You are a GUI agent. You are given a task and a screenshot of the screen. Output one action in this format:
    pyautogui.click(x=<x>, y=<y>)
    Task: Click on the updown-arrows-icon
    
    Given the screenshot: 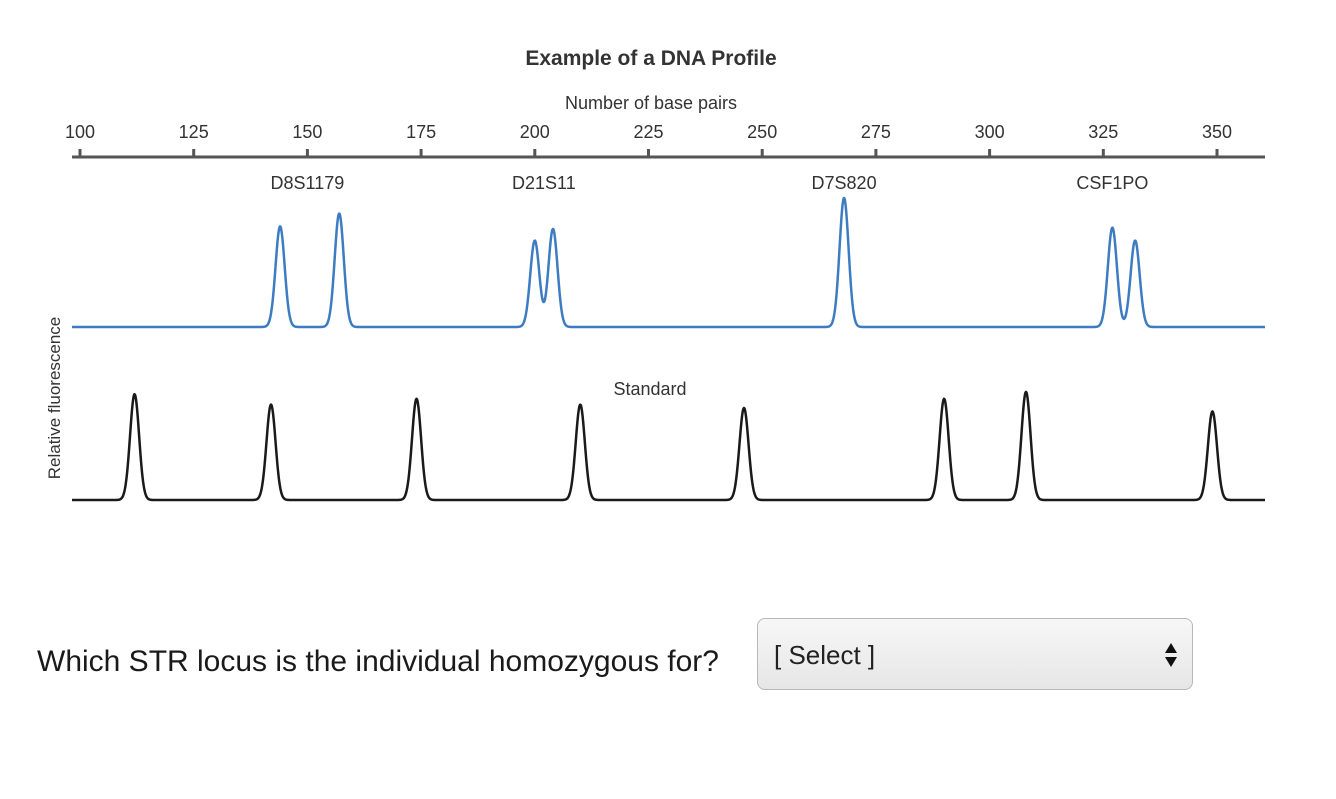 What is the action you would take?
    pyautogui.click(x=1171, y=655)
    